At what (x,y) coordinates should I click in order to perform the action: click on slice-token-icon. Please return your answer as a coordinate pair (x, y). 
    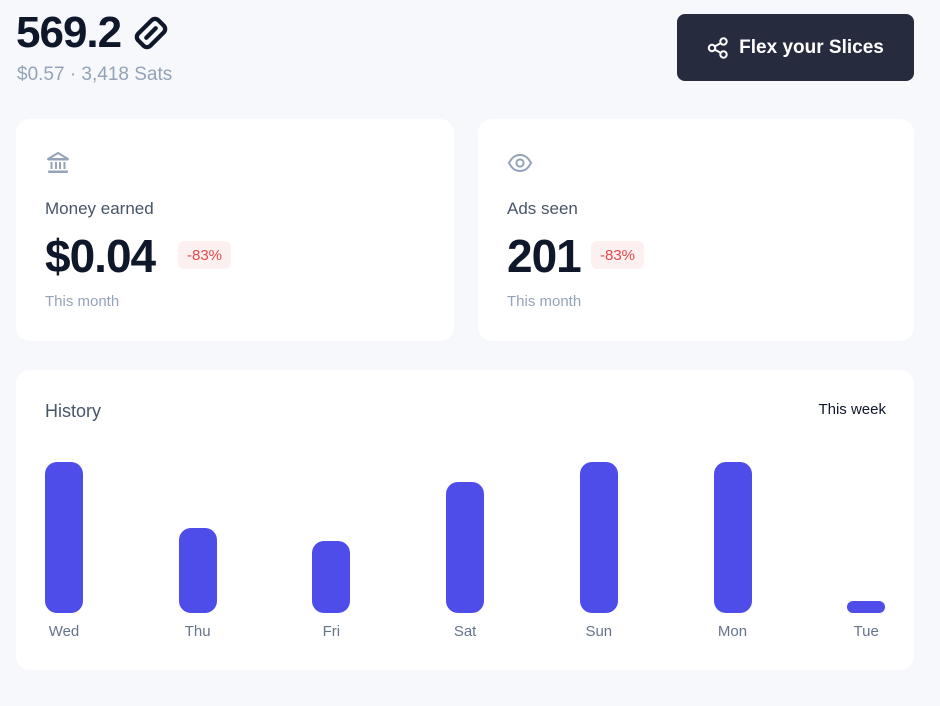
    Looking at the image, I should click on (151, 33).